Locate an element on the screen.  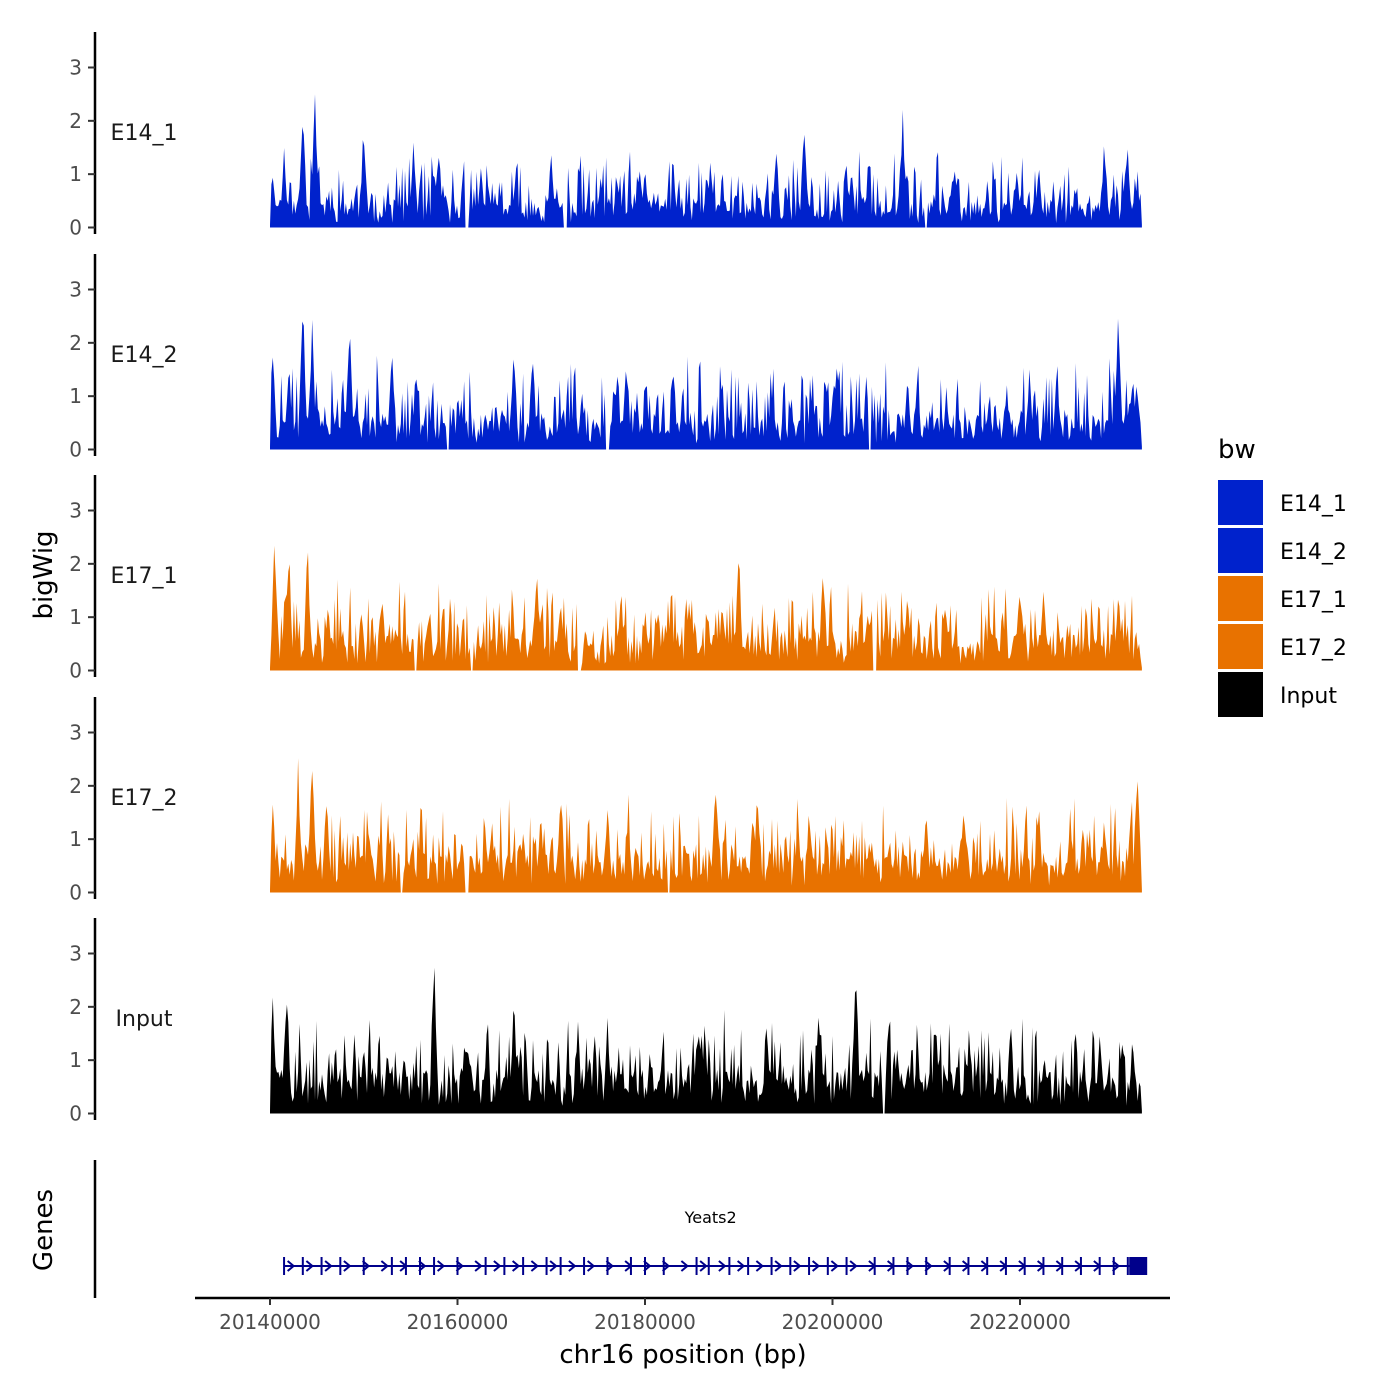
track-label: E14_1 is located at coordinates (144, 133).